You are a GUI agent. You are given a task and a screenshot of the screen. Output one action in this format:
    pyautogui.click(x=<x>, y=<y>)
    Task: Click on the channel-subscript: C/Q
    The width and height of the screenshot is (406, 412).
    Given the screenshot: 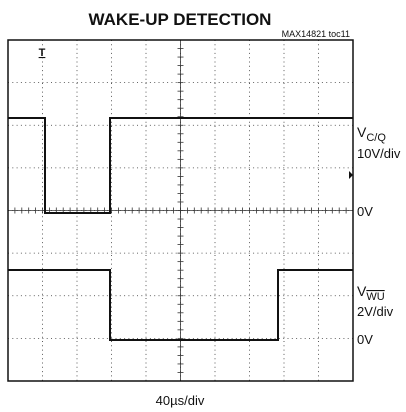 What is the action you would take?
    pyautogui.click(x=376, y=138)
    